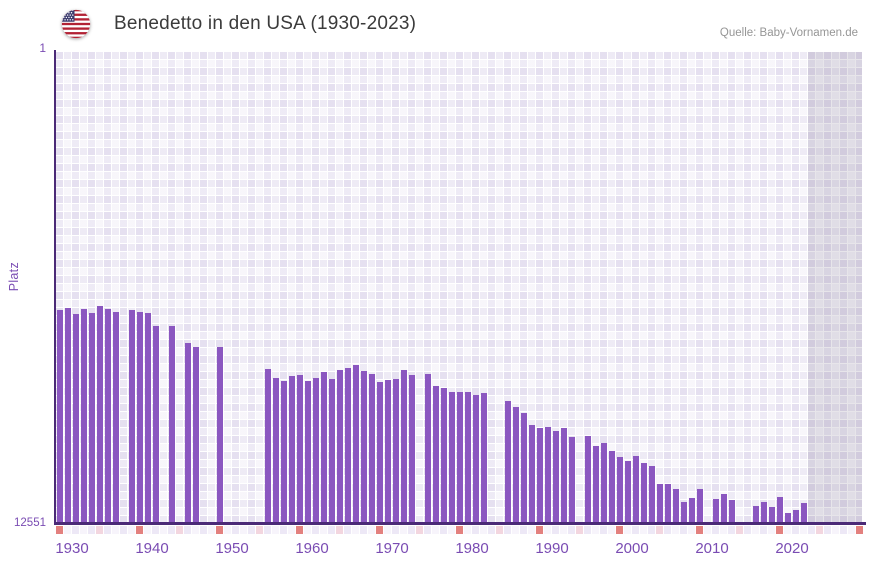  Describe the element at coordinates (412, 449) in the screenshot. I see `bar-1974` at that location.